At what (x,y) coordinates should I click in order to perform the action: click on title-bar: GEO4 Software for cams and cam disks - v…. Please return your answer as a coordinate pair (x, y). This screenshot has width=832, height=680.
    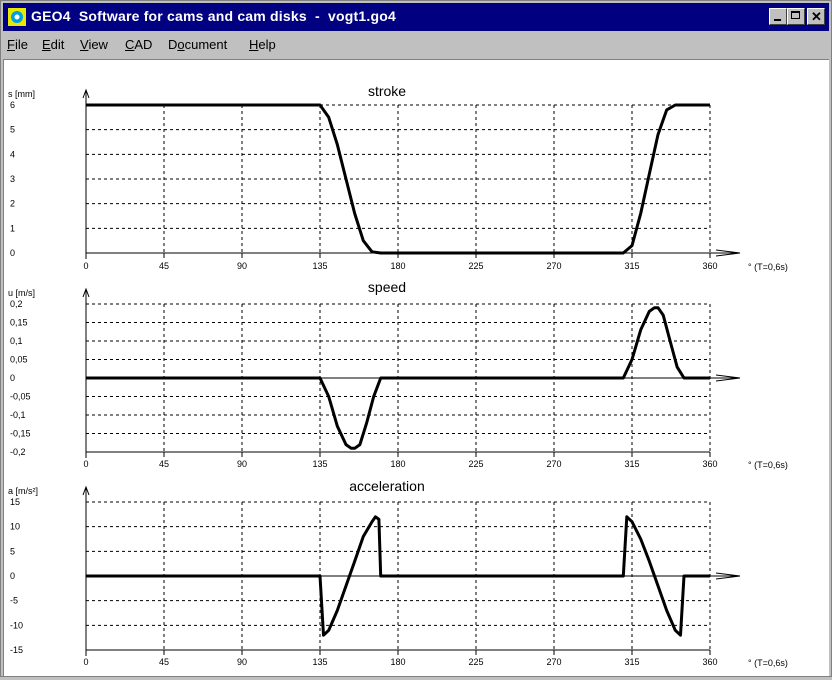
    Looking at the image, I should click on (416, 17).